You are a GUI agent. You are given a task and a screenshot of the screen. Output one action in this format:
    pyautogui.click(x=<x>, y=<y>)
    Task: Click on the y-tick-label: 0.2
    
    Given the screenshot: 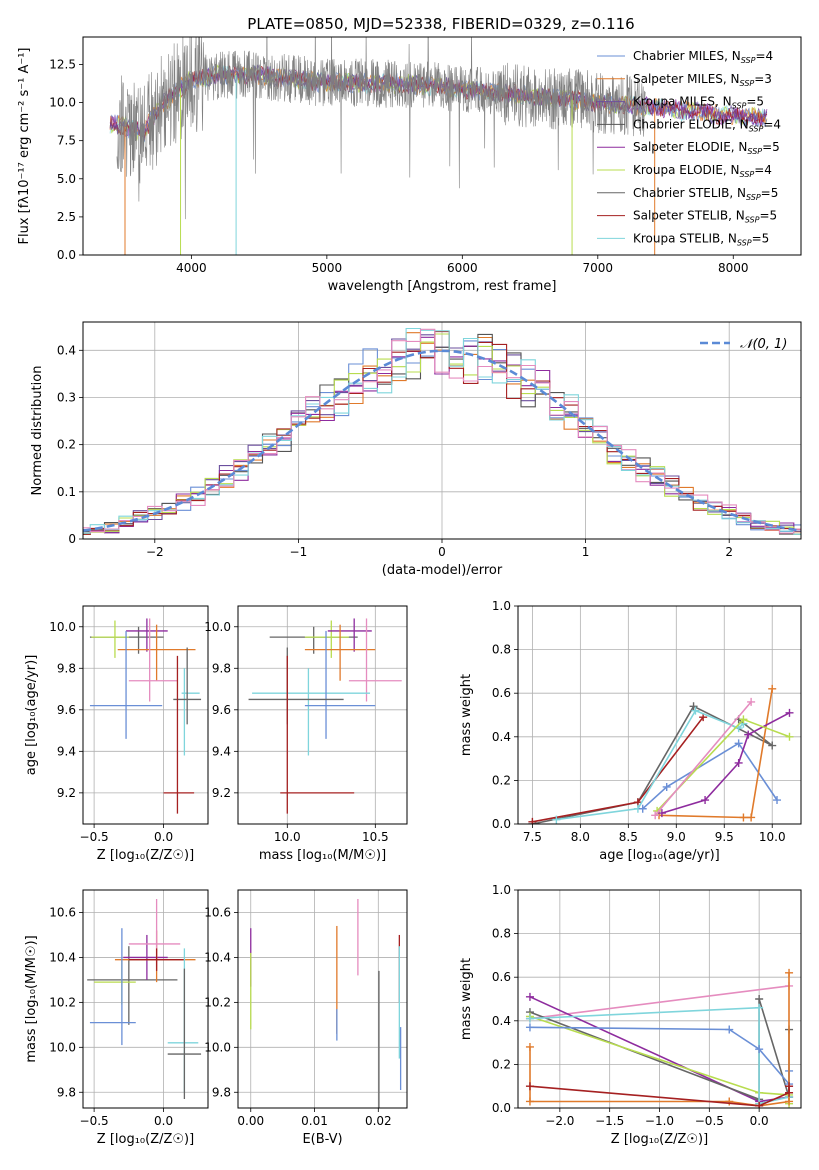 What is the action you would take?
    pyautogui.click(x=501, y=1064)
    